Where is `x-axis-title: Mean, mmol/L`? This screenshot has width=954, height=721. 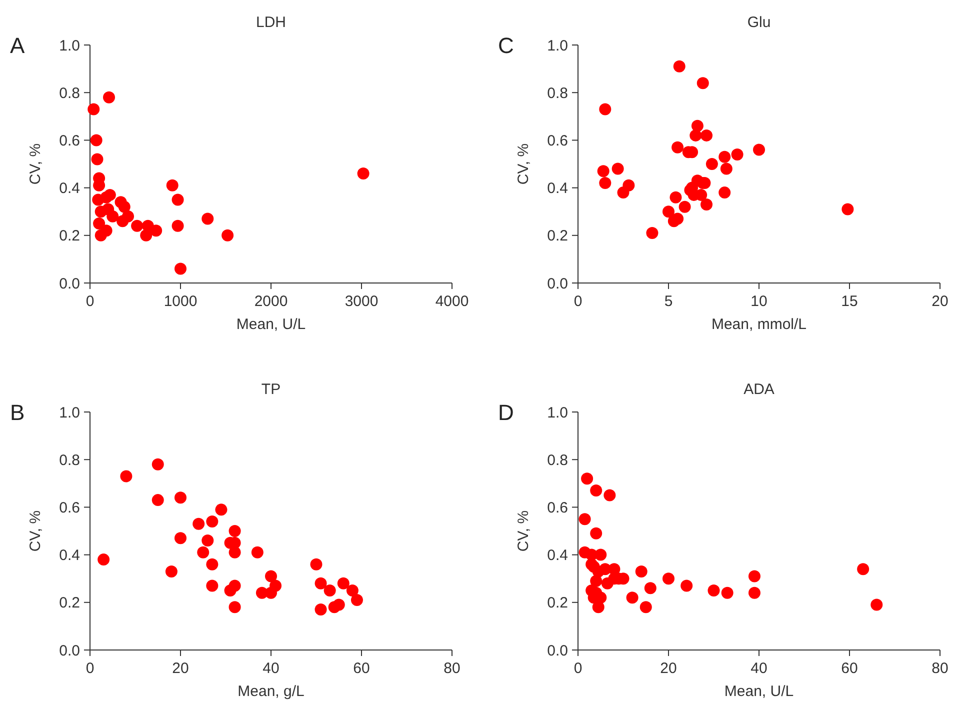 x-axis-title: Mean, mmol/L is located at coordinates (759, 324).